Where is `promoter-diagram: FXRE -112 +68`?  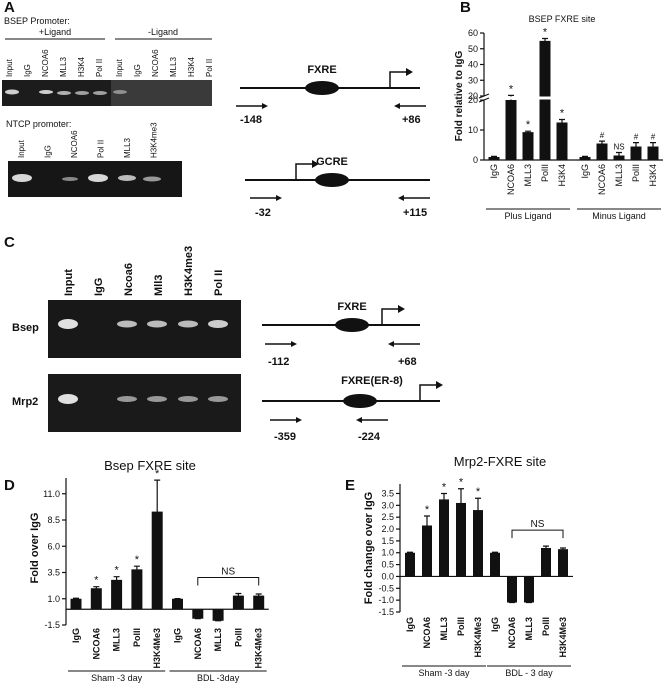
promoter-diagram: FXRE -112 +68 is located at coordinates (341, 334).